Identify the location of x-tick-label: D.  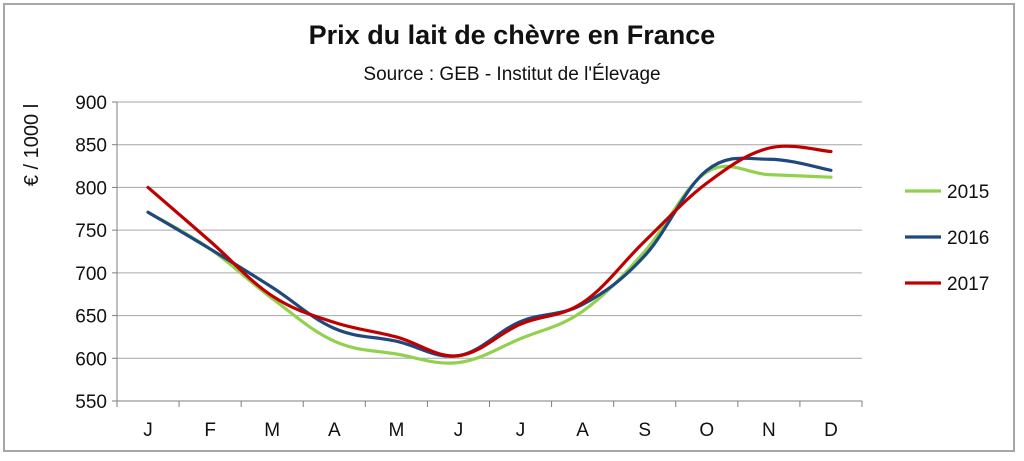
(831, 430).